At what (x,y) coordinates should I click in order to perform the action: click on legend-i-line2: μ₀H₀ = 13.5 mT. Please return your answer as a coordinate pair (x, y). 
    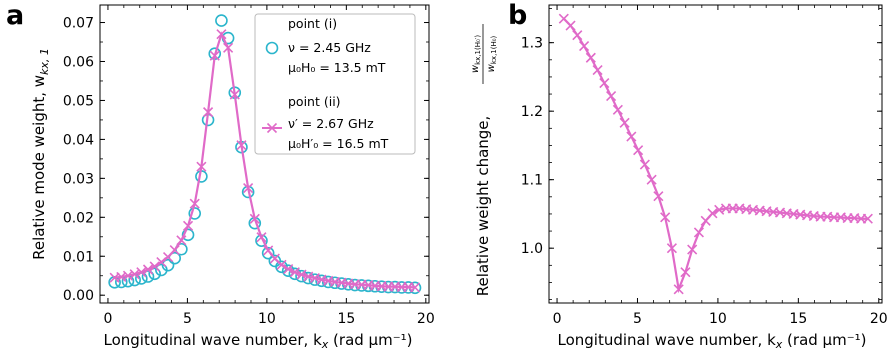
    Looking at the image, I should click on (337, 67).